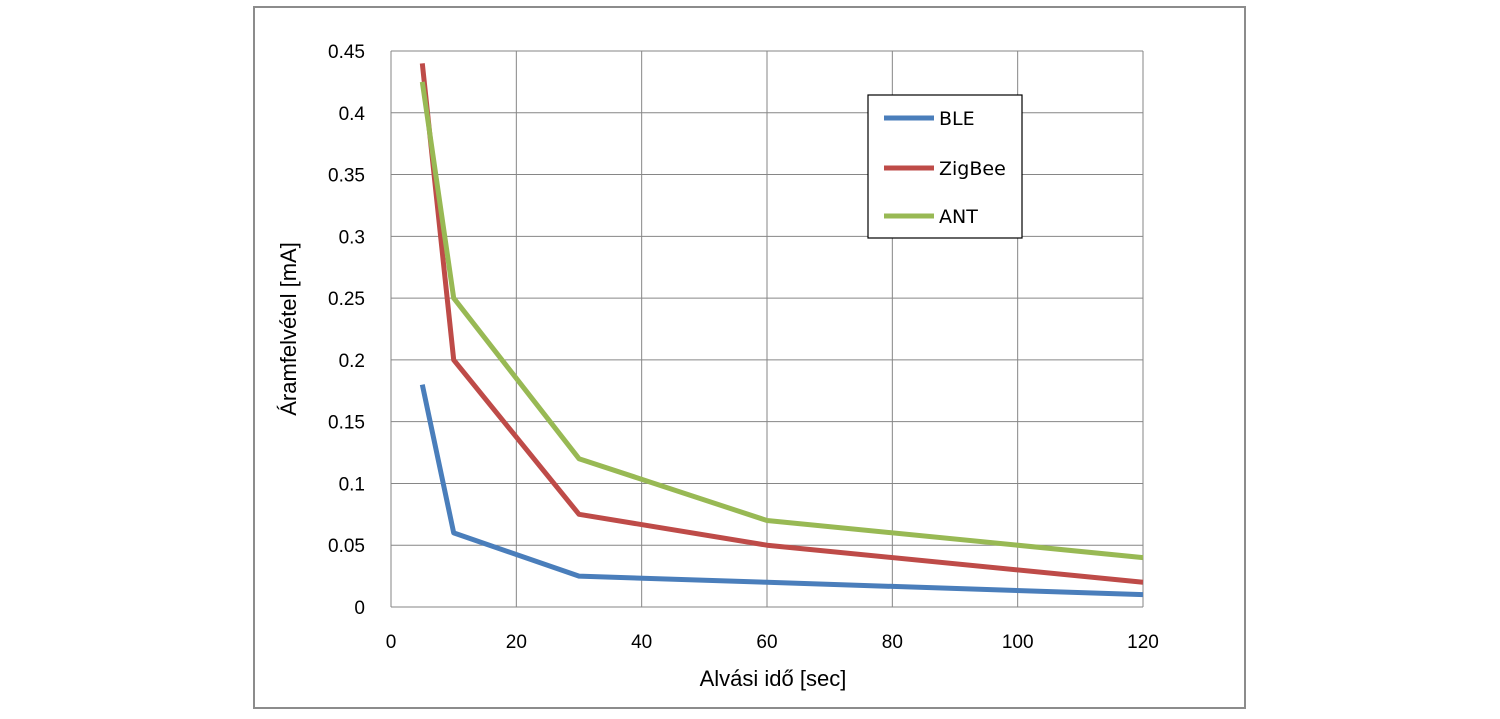  I want to click on y-tick-label: 0.2, so click(352, 361).